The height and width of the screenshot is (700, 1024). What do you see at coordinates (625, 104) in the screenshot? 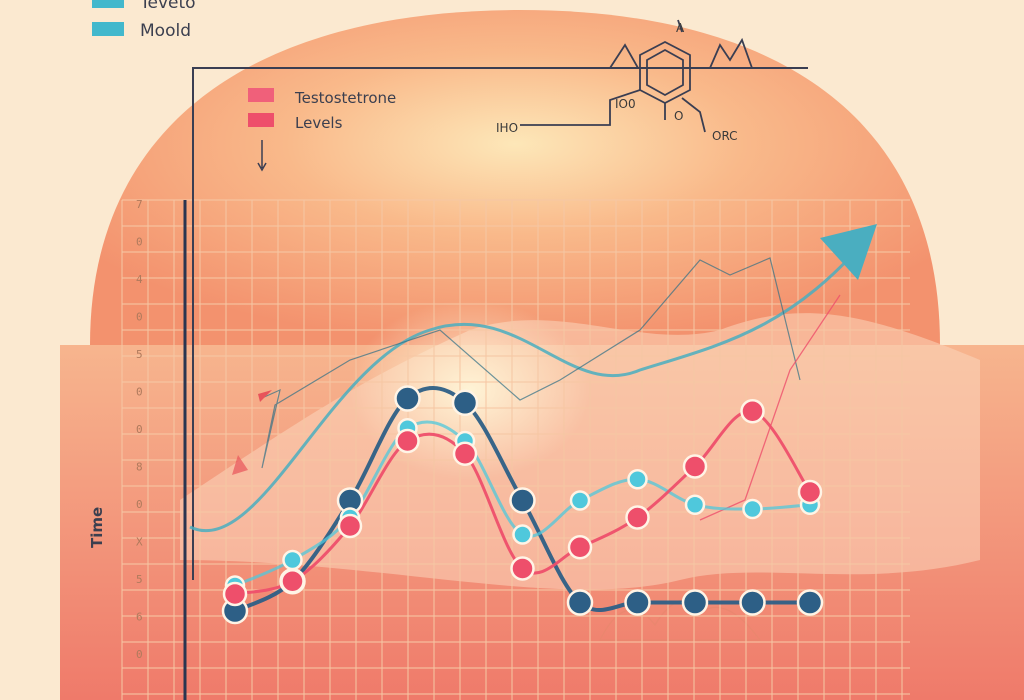
I see `molecule-label-io: IO0` at bounding box center [625, 104].